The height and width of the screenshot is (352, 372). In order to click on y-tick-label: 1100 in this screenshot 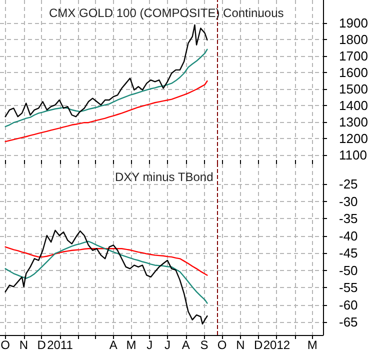, I will do `click(353, 154)`.